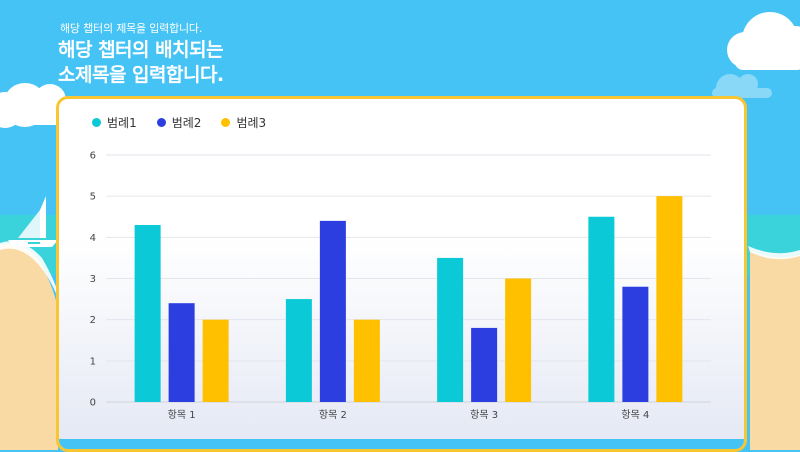  Describe the element at coordinates (401, 444) in the screenshot. I see `card-bottom-bar` at that location.